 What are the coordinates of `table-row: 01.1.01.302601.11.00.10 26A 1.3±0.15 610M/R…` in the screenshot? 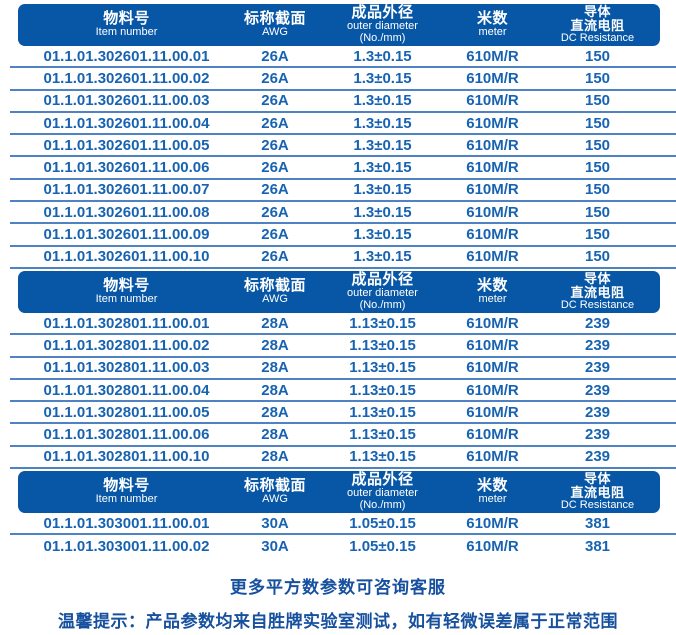 It's located at (343, 258).